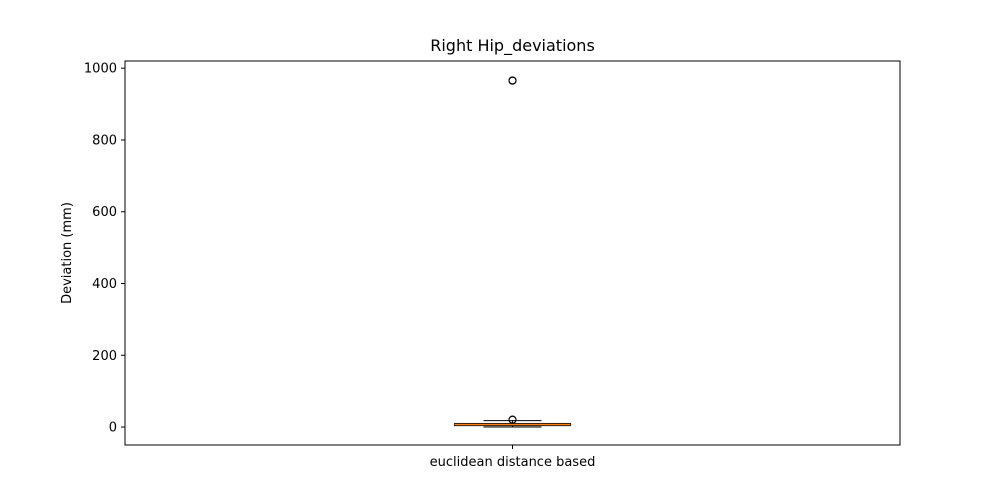  What do you see at coordinates (104, 212) in the screenshot?
I see `y-tick-label: 600` at bounding box center [104, 212].